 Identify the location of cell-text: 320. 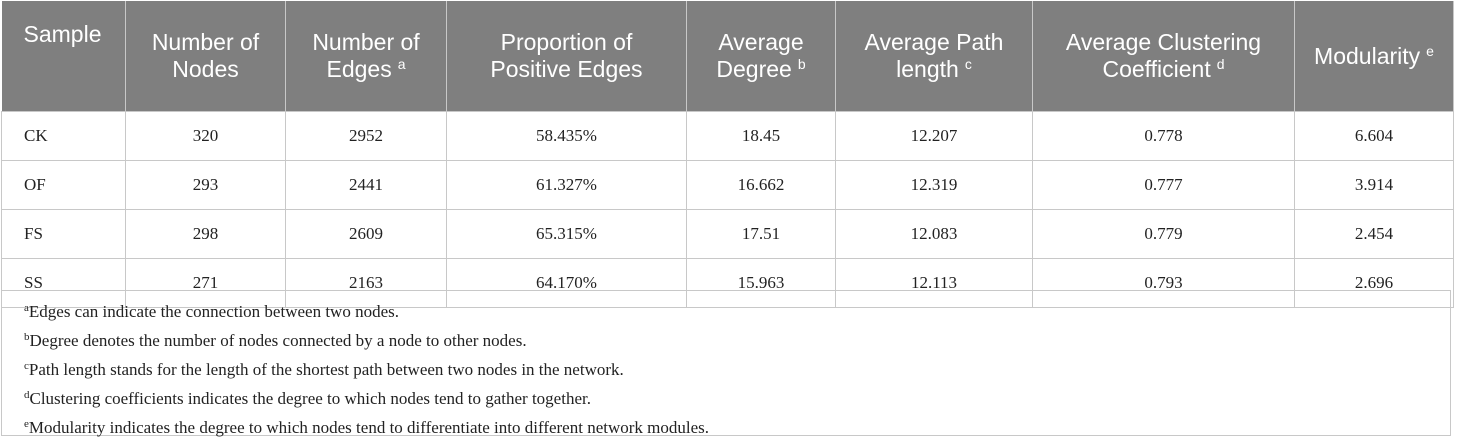
(205, 135).